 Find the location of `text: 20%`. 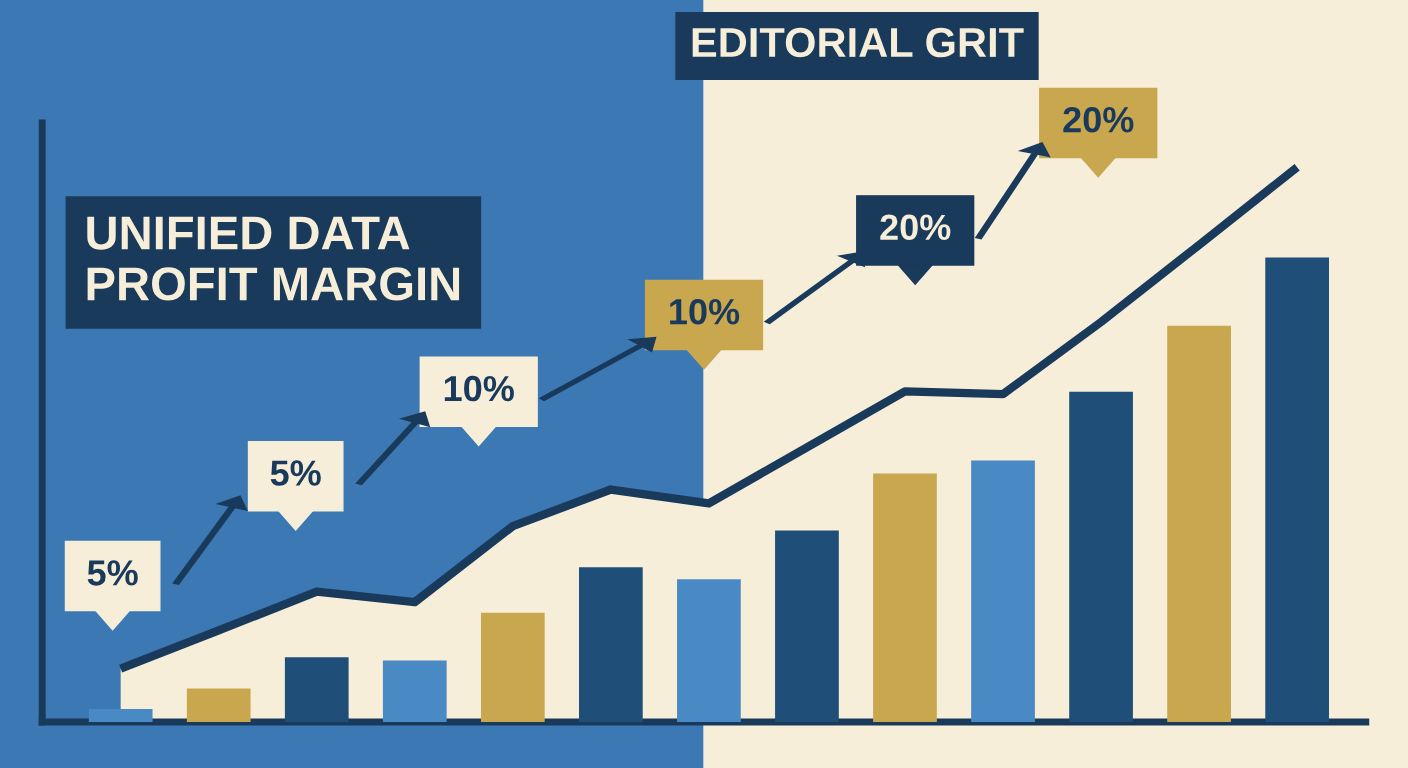

text: 20% is located at coordinates (1098, 120).